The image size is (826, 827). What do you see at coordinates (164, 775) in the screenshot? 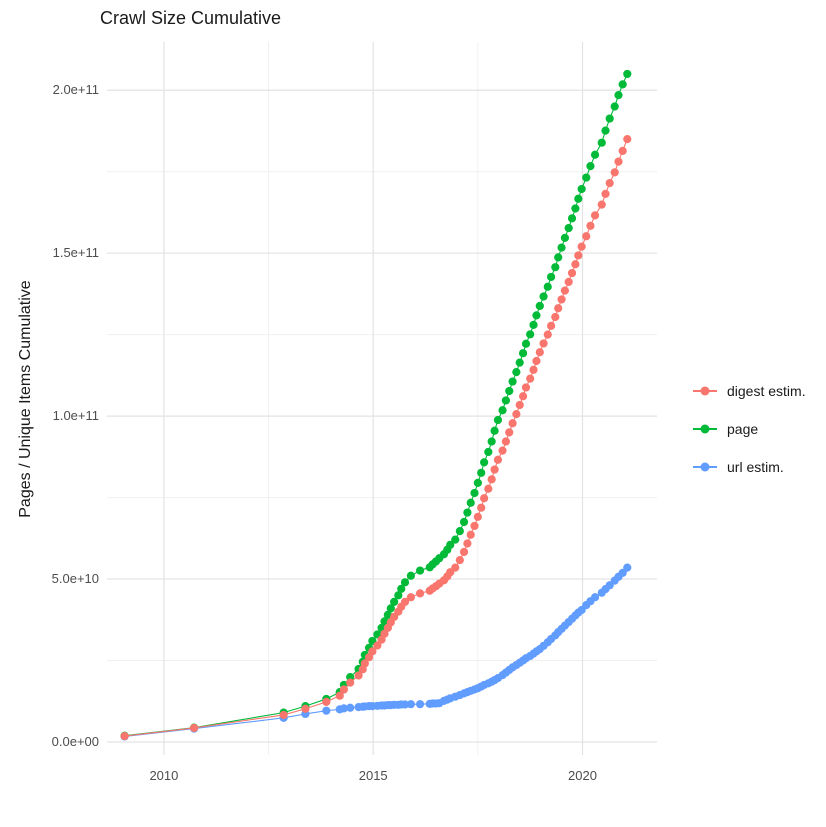
I see `x-tick-label: 2010` at bounding box center [164, 775].